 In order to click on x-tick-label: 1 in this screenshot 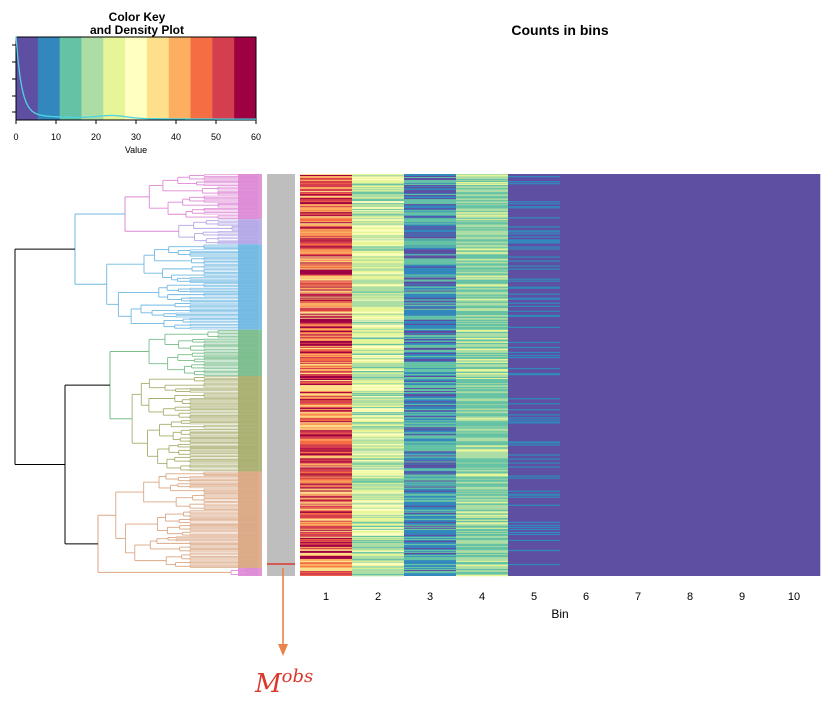, I will do `click(326, 597)`.